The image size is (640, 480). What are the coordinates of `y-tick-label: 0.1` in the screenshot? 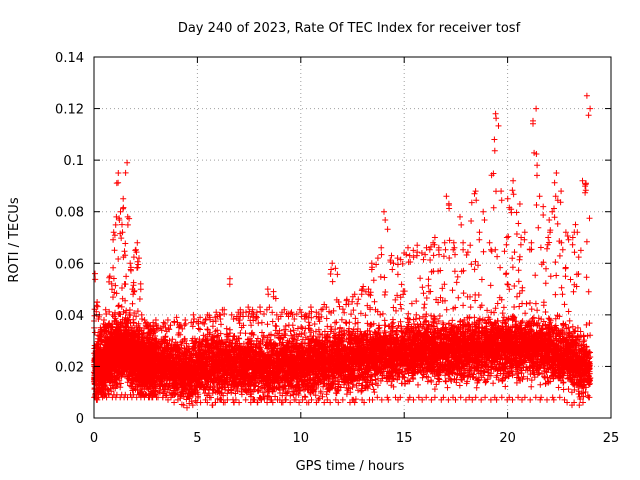 It's located at (73, 161).